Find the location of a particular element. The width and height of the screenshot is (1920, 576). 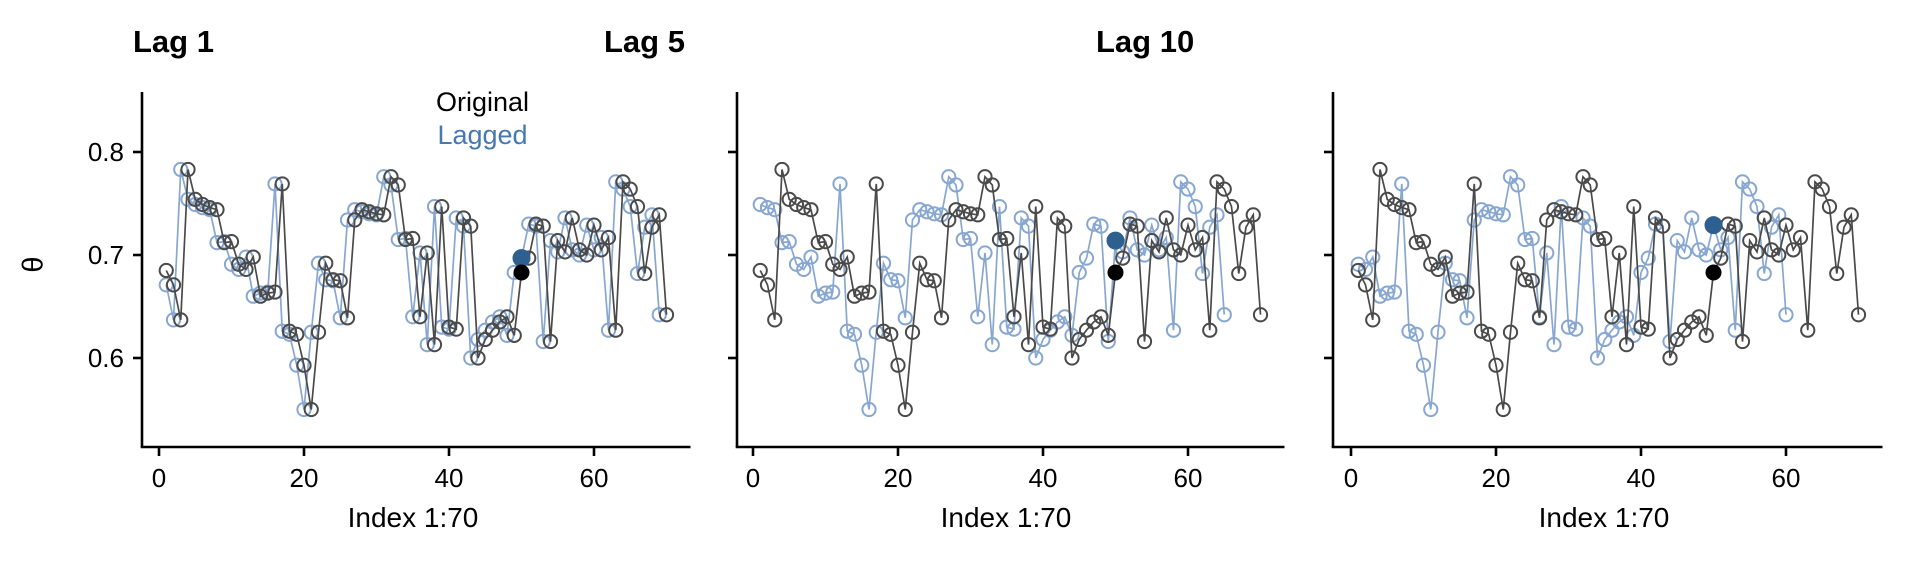

x-axis-title-panel-1: Index 1:70 is located at coordinates (413, 517).